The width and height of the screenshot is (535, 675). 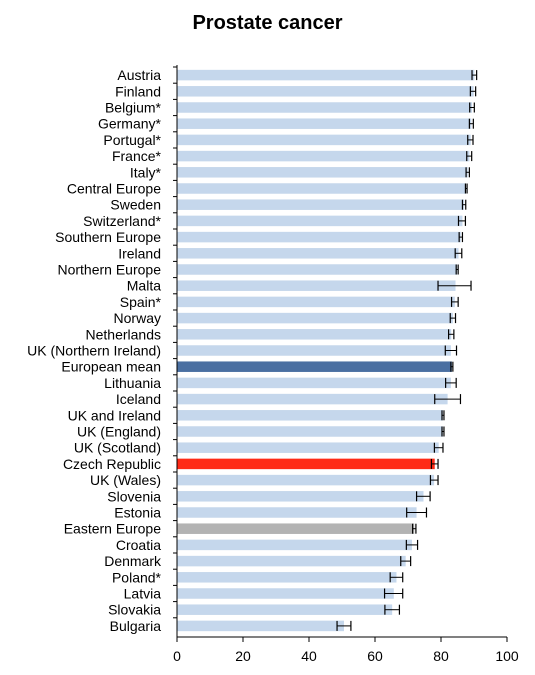 What do you see at coordinates (109, 270) in the screenshot?
I see `category-label: Northern Europe` at bounding box center [109, 270].